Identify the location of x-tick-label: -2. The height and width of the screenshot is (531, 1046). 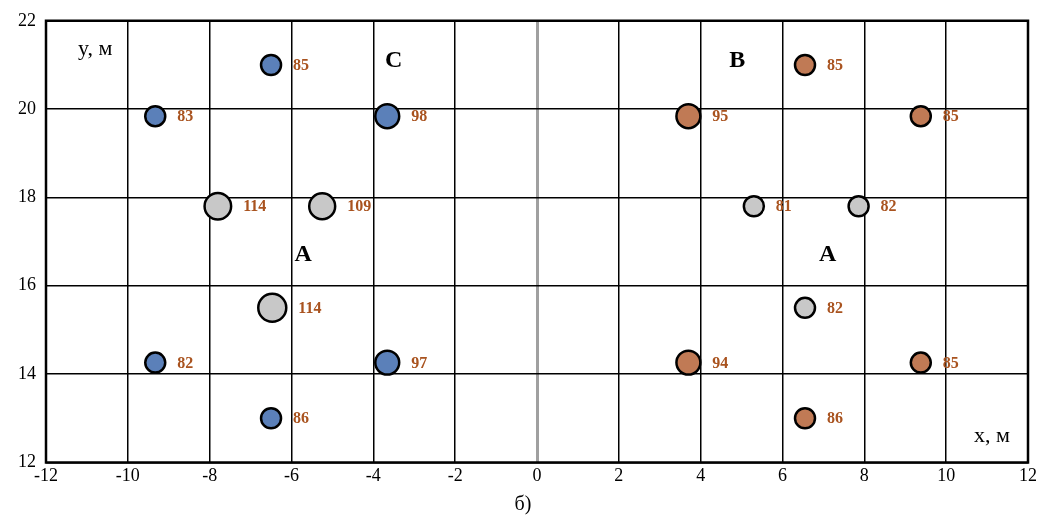
(455, 474).